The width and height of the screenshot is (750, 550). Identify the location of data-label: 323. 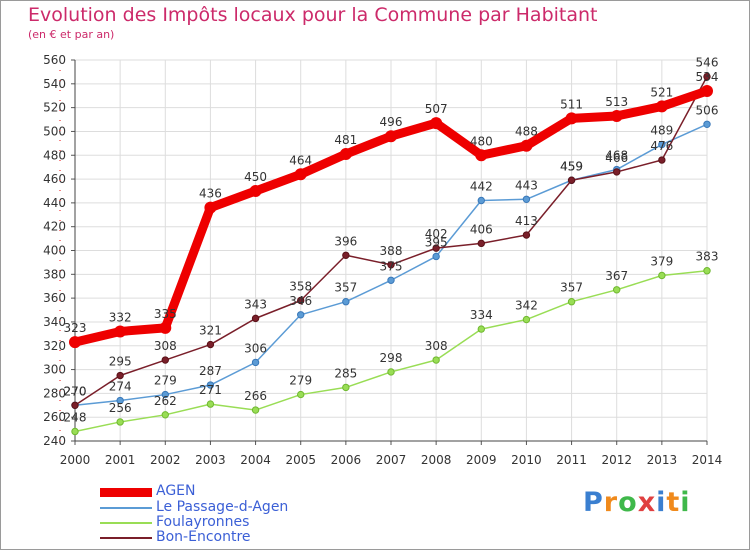
(75, 328).